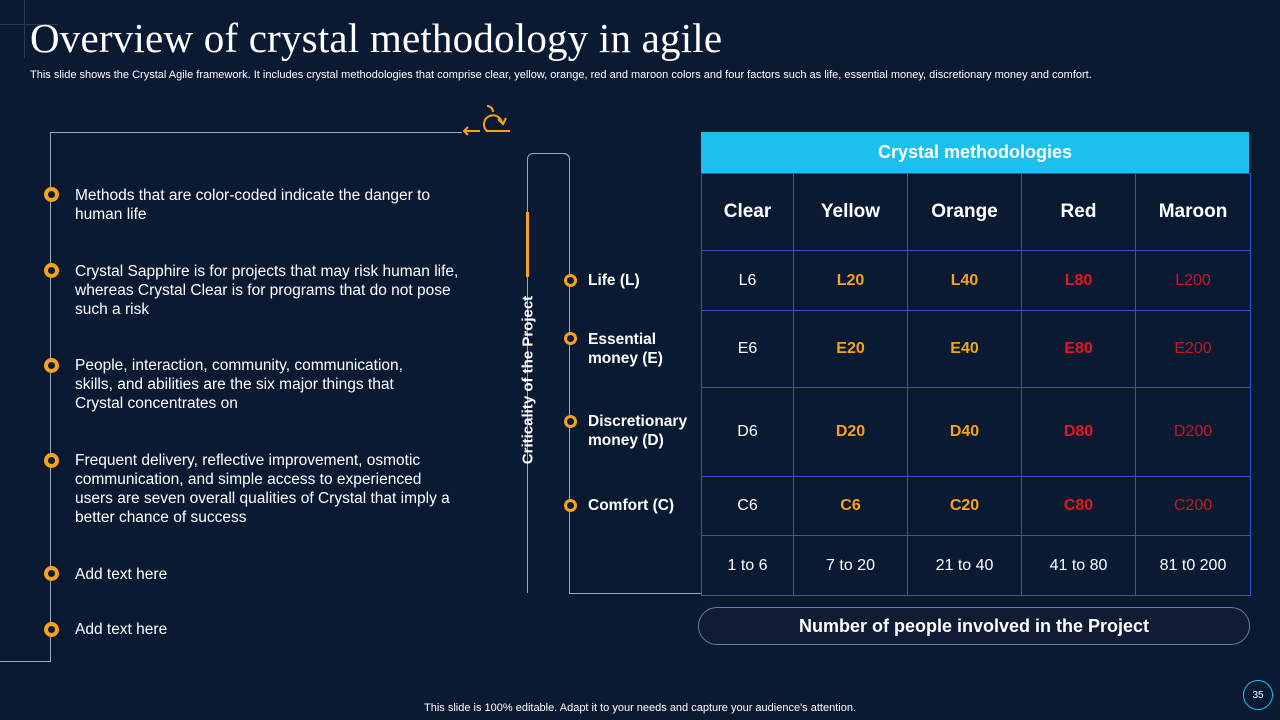  What do you see at coordinates (850, 349) in the screenshot?
I see `table-cell: E20` at bounding box center [850, 349].